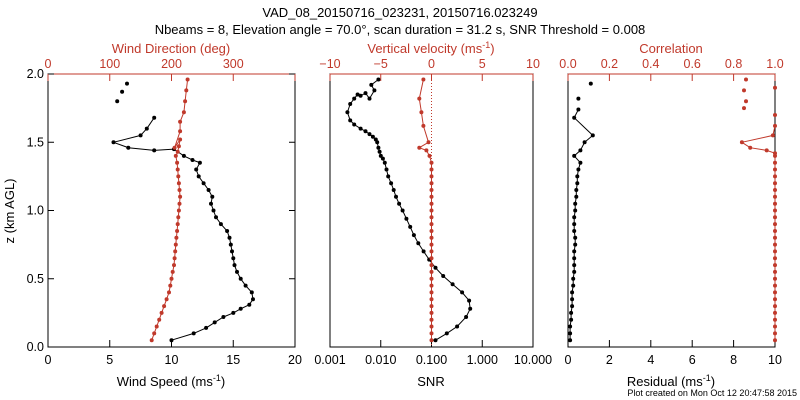  I want to click on bottom-tick-label: 2, so click(609, 360).